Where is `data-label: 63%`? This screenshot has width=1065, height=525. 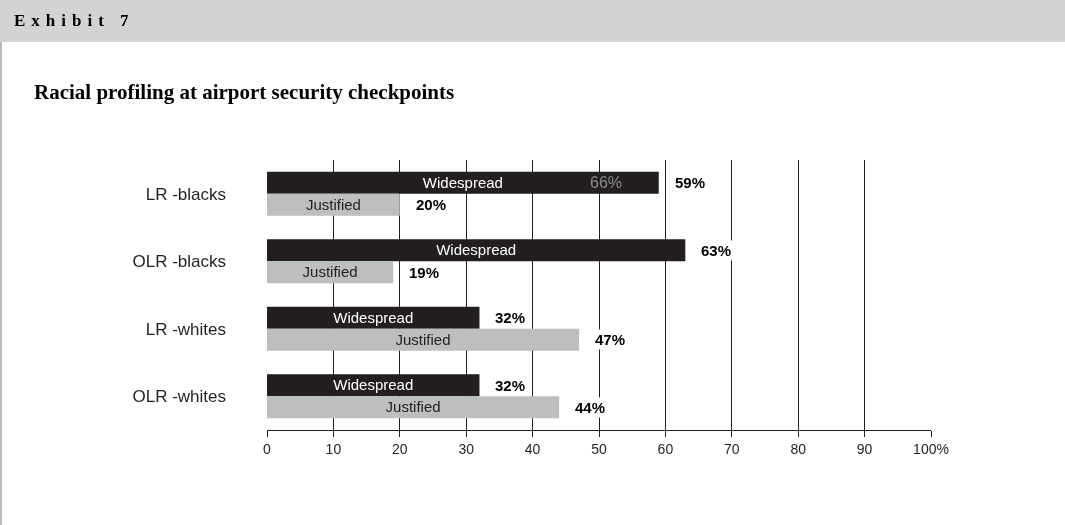 data-label: 63% is located at coordinates (716, 250).